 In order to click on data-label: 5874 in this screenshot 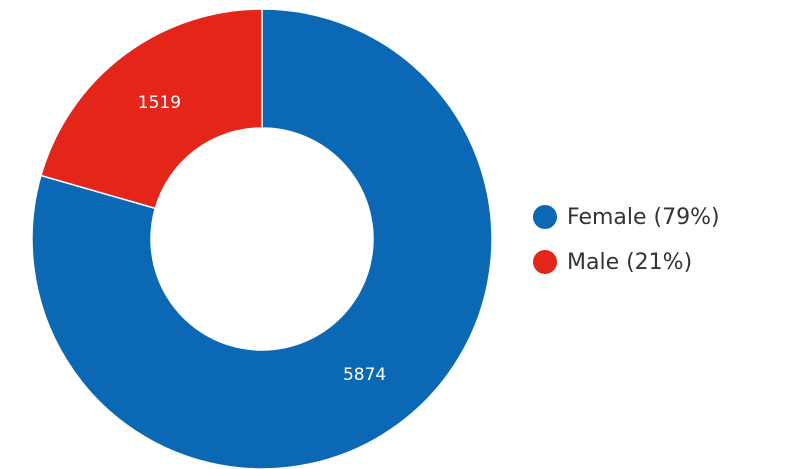, I will do `click(364, 375)`.